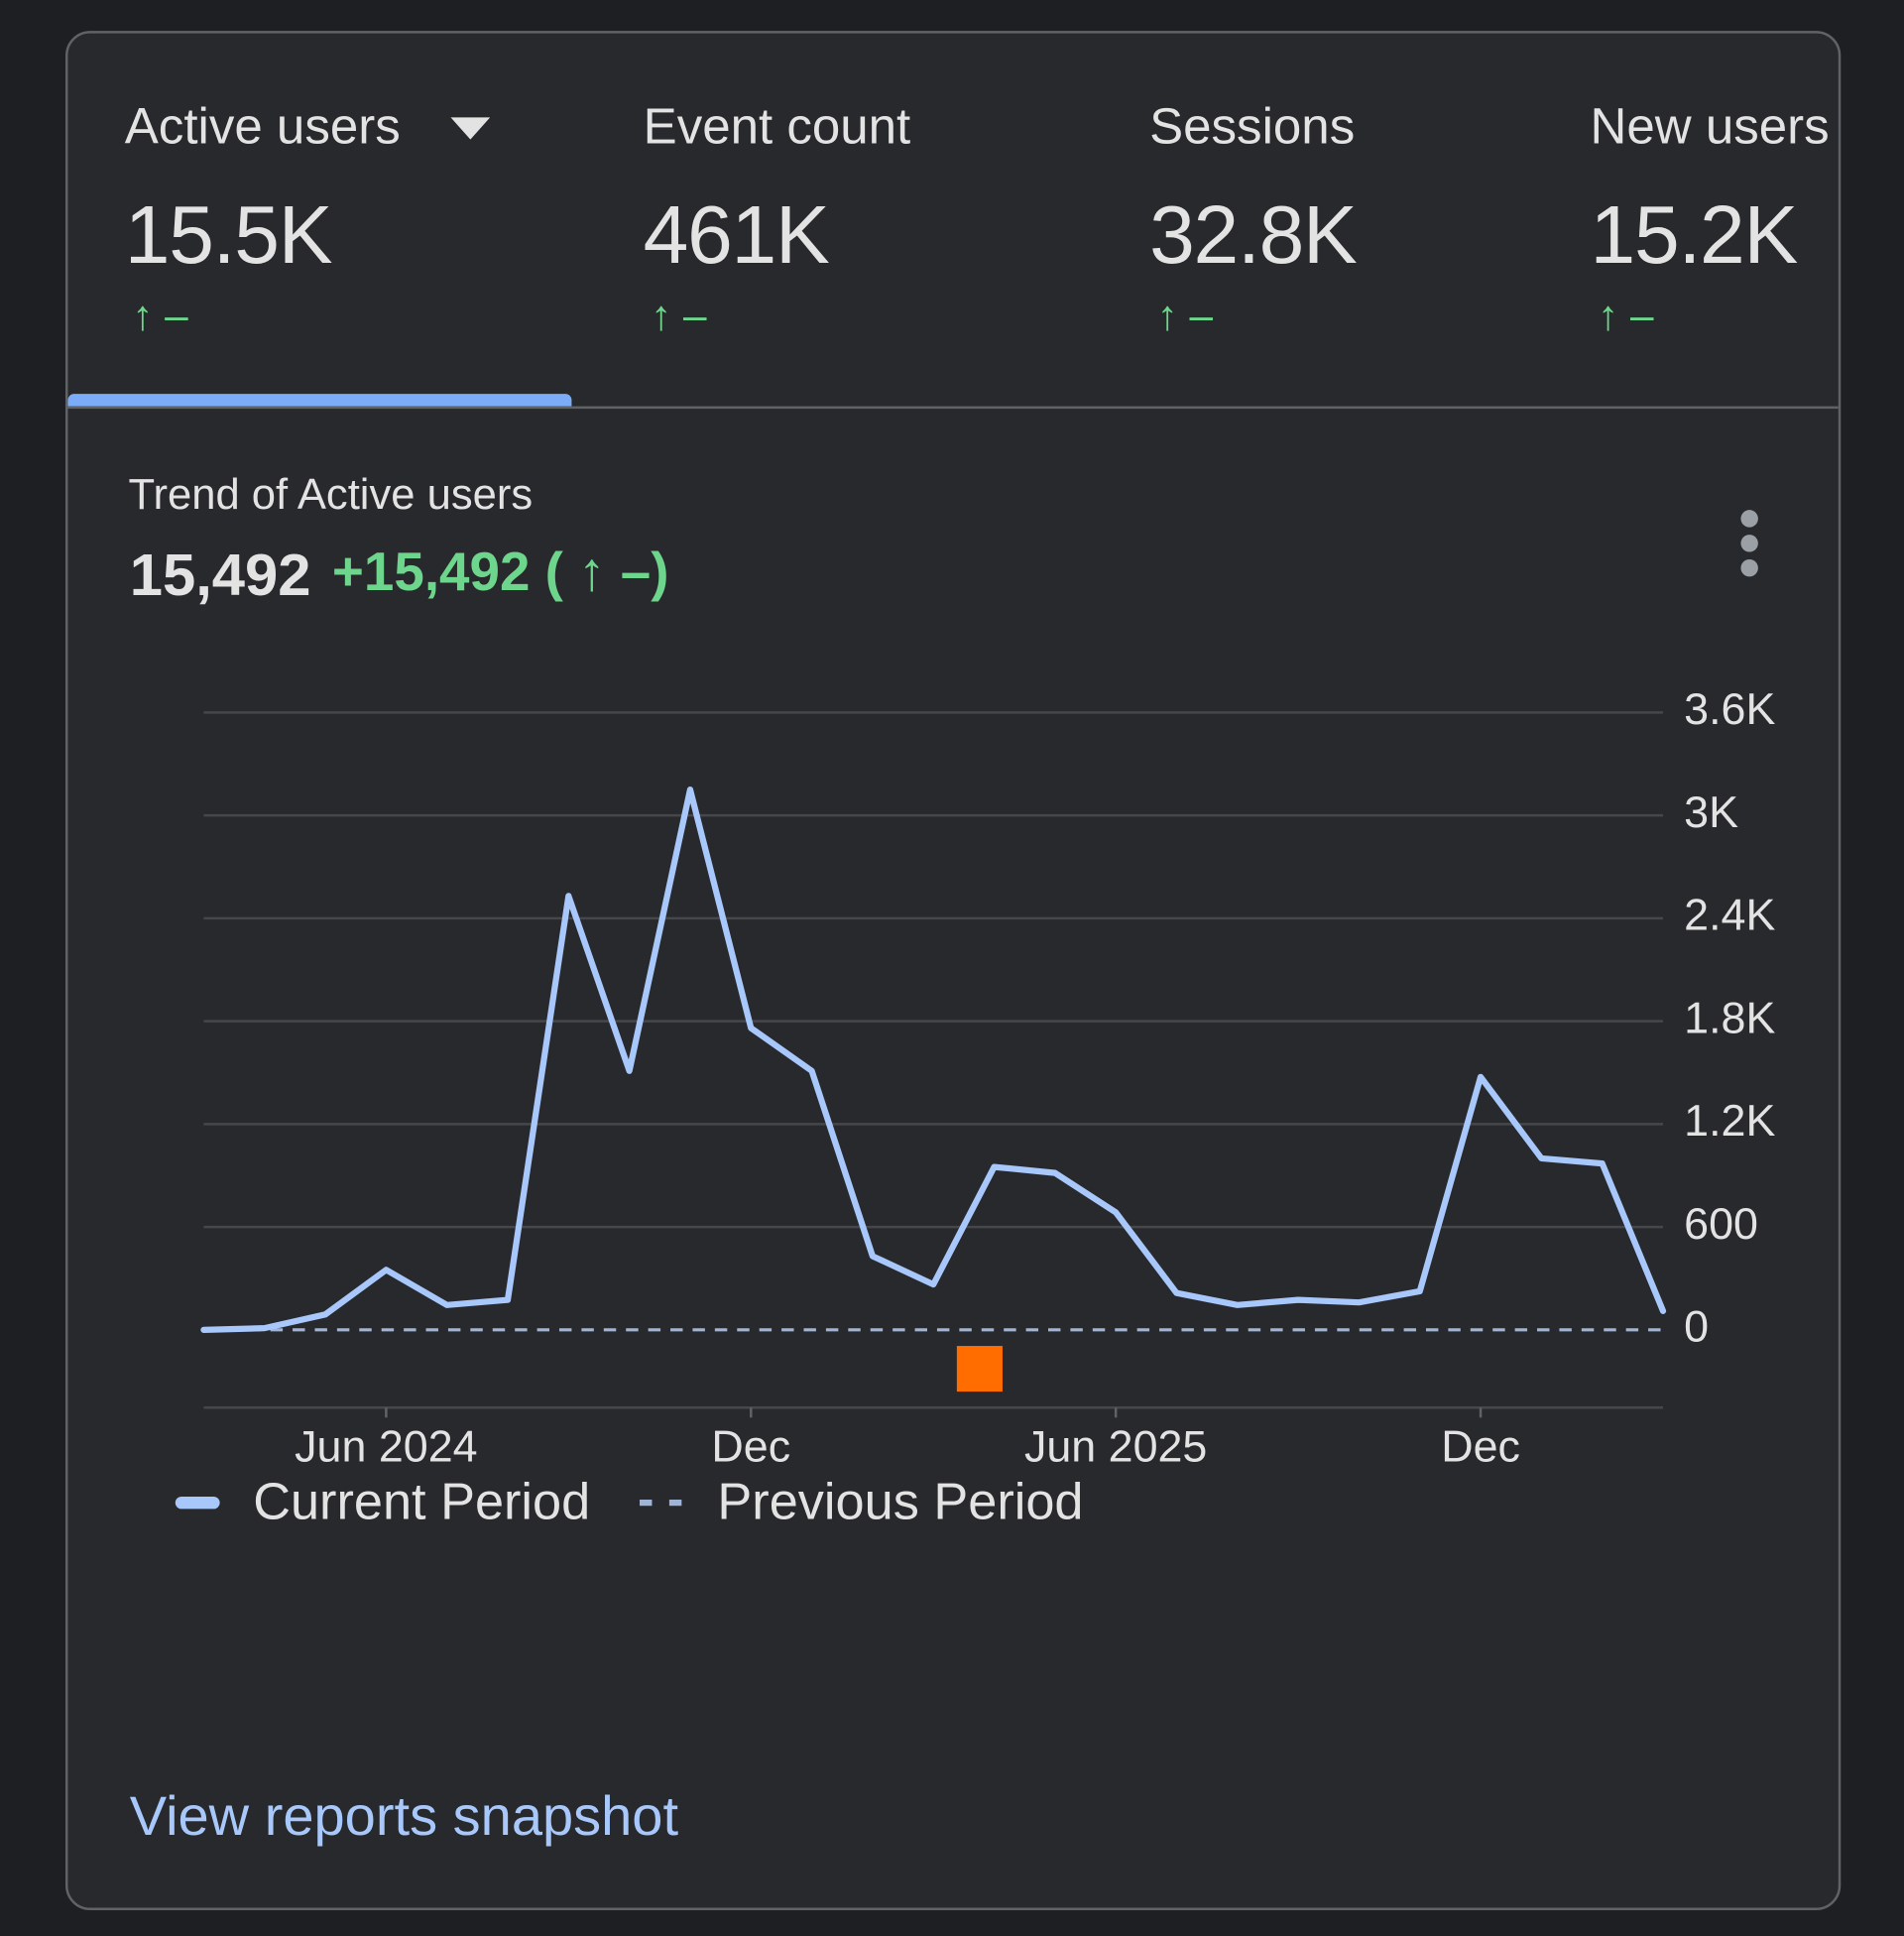  What do you see at coordinates (331, 494) in the screenshot?
I see `trend-title: Trend of Active users` at bounding box center [331, 494].